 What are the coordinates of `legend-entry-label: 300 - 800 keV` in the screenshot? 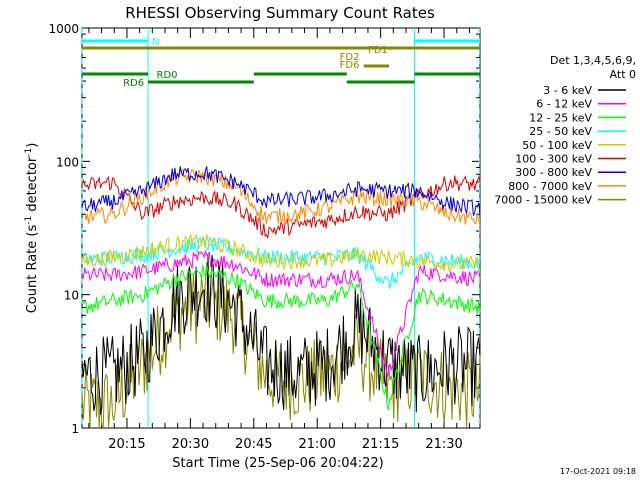 It's located at (553, 172).